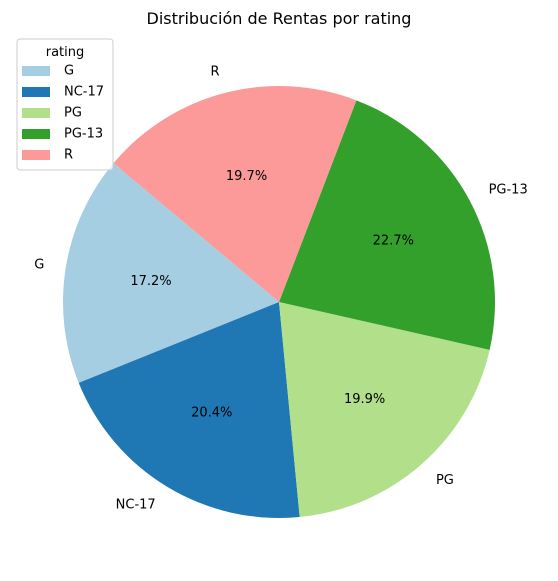 The height and width of the screenshot is (581, 558). What do you see at coordinates (171, 273) in the screenshot?
I see `pie-slice-g` at bounding box center [171, 273].